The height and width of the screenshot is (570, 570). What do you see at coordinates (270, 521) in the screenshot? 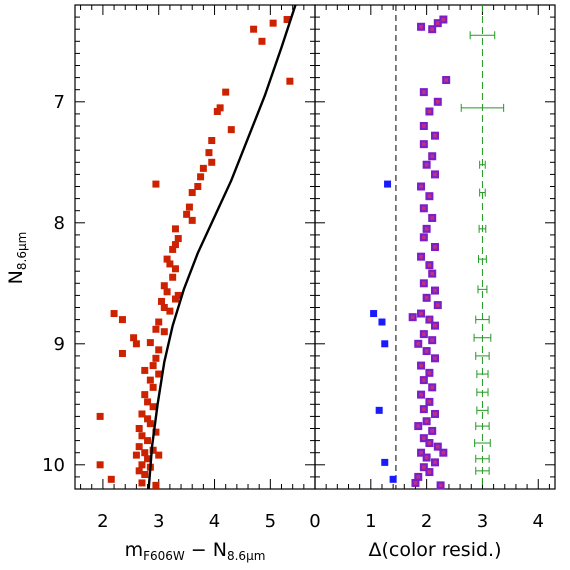
I see `x-tick-label: 5` at bounding box center [270, 521].